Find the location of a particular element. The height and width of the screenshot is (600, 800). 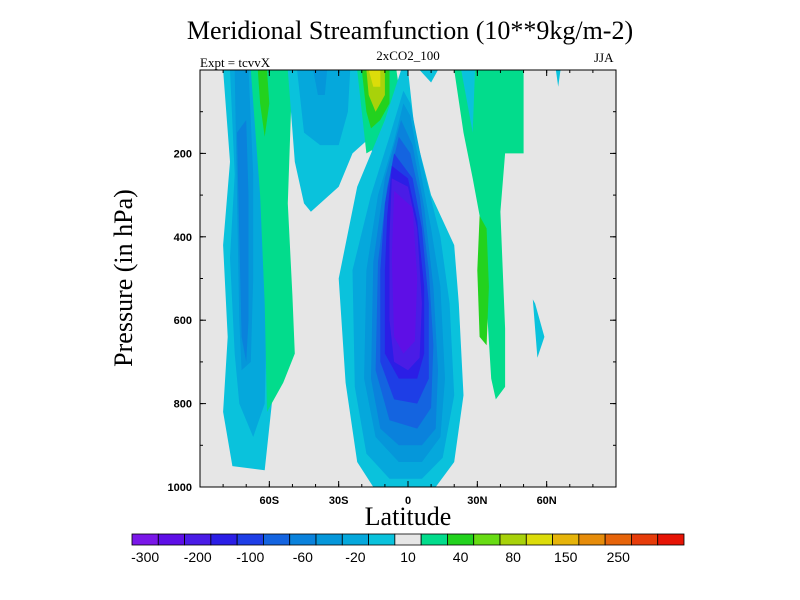

colorbar-label: -20 is located at coordinates (355, 557).